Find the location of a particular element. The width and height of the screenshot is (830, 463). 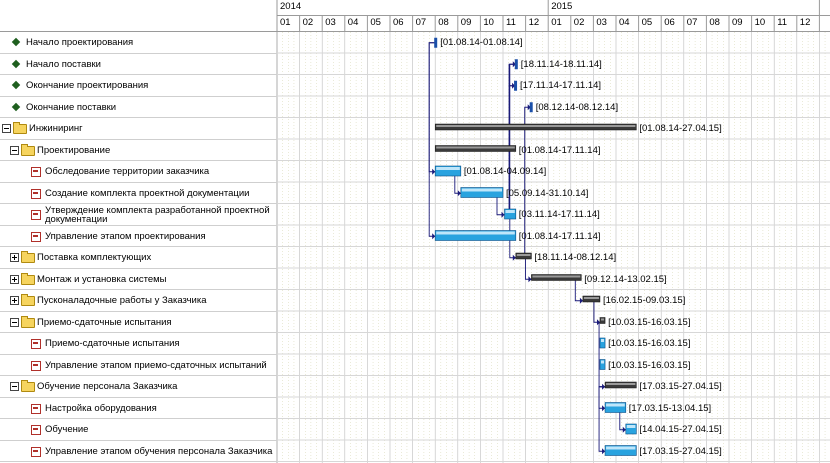

task-row: Обучение персонала Заказчика is located at coordinates (138, 387).